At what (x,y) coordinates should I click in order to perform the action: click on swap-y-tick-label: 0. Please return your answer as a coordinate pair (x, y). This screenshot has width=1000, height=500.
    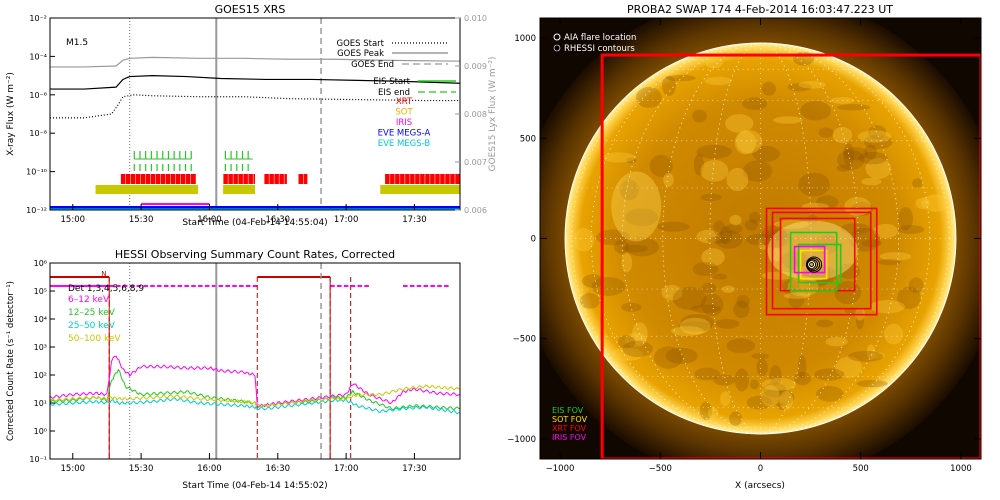
    Looking at the image, I should click on (533, 240).